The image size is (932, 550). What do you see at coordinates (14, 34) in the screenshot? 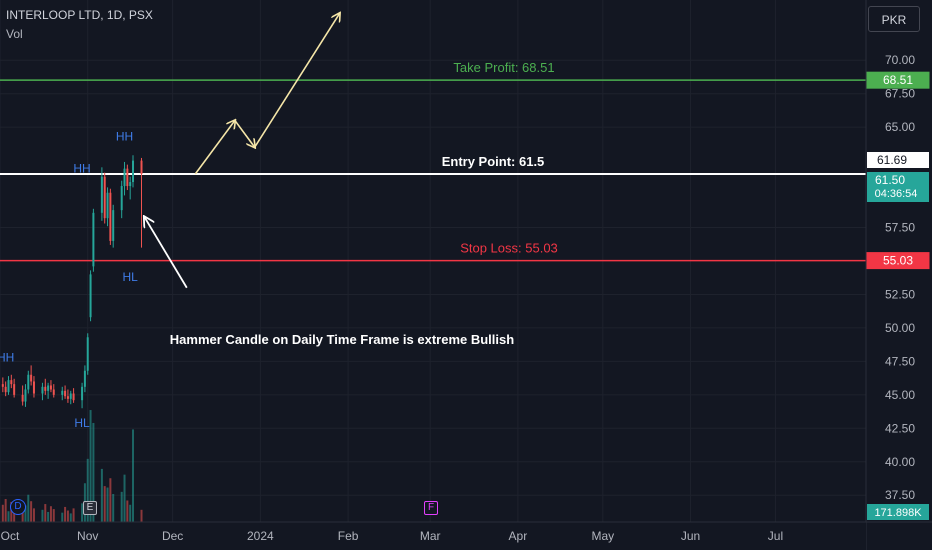
I see `volume-indicator-label: Vol` at bounding box center [14, 34].